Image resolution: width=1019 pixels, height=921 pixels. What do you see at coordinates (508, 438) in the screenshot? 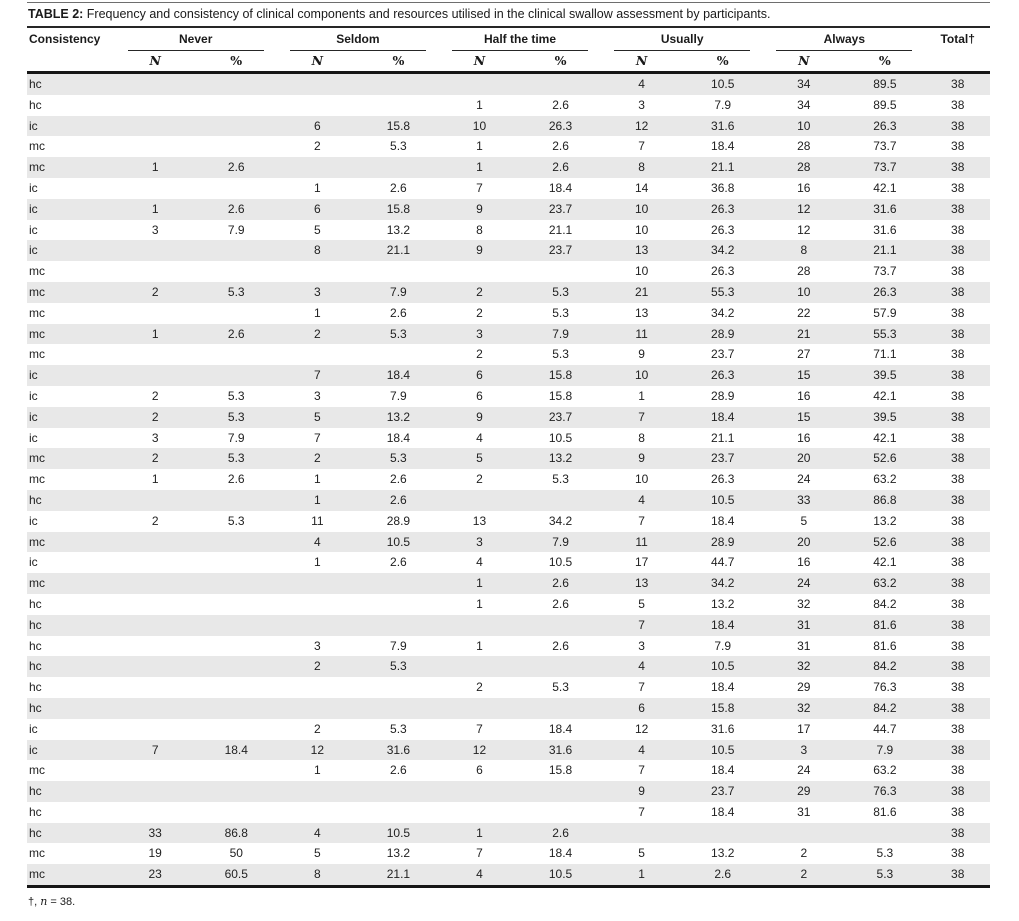
I see `table-row: ic 3 7.9 7 18.4 4 10.5 8 21.1 16 42.1 38` at bounding box center [508, 438].